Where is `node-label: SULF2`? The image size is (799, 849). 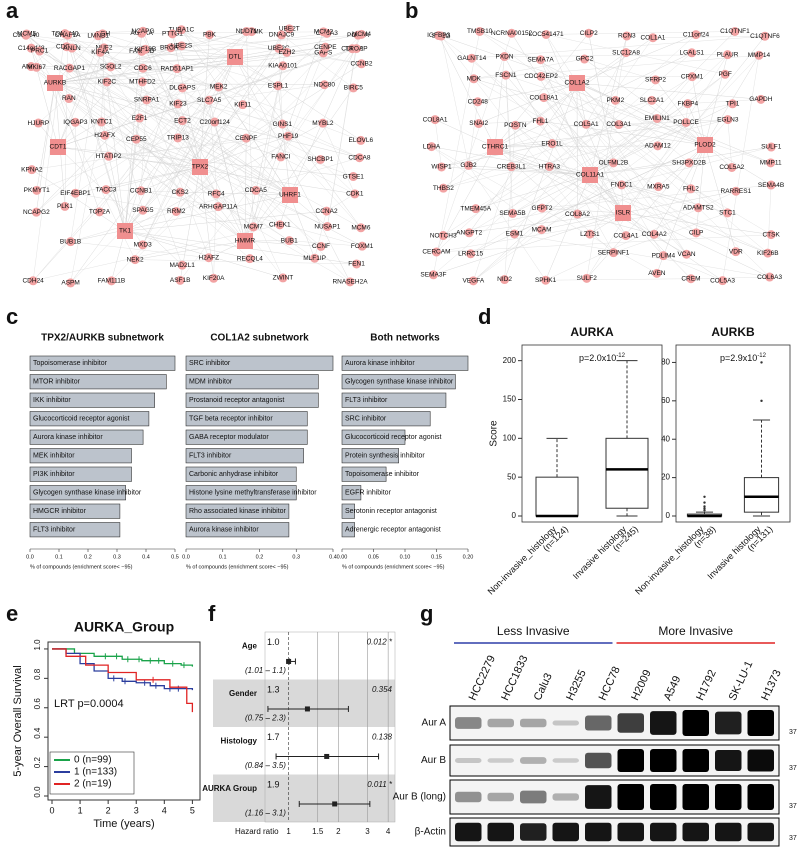 node-label: SULF2 is located at coordinates (587, 278).